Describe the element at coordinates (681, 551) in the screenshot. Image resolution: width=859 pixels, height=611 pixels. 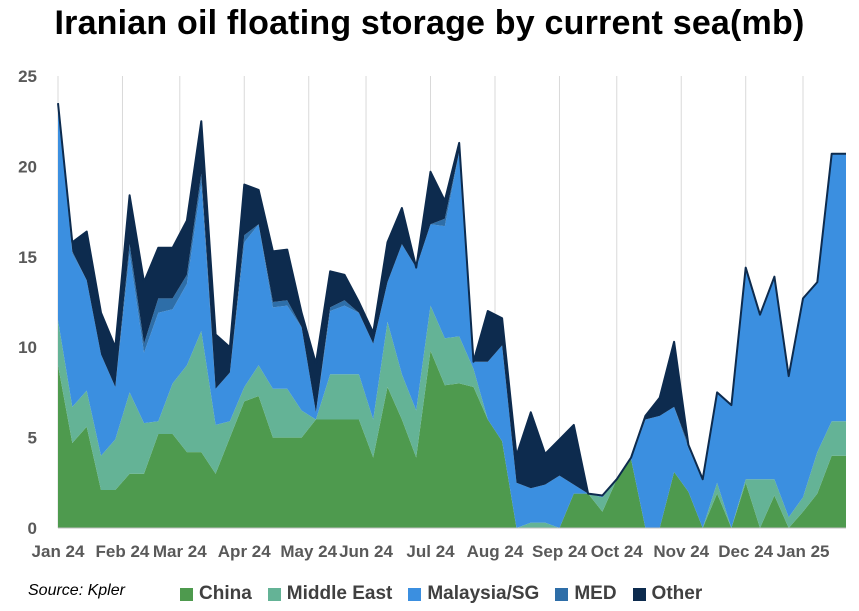
I see `x-tick-label-10: Nov 24` at that location.